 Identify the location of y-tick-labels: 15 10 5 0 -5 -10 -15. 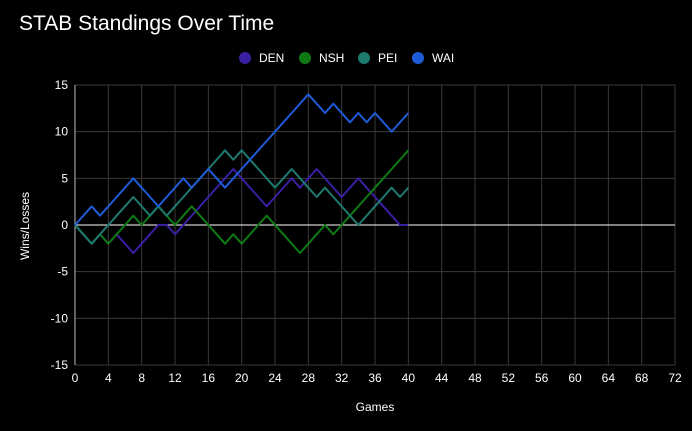
(60, 225).